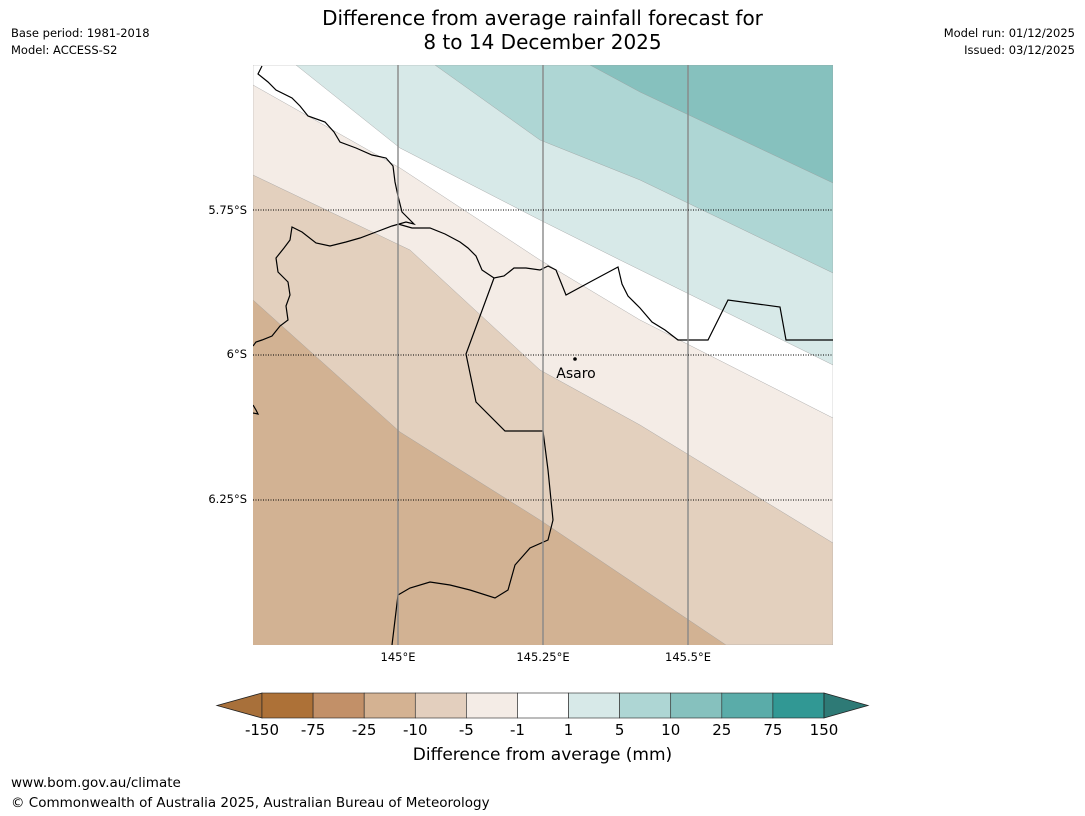  I want to click on colorbar-tick-label: -75, so click(313, 730).